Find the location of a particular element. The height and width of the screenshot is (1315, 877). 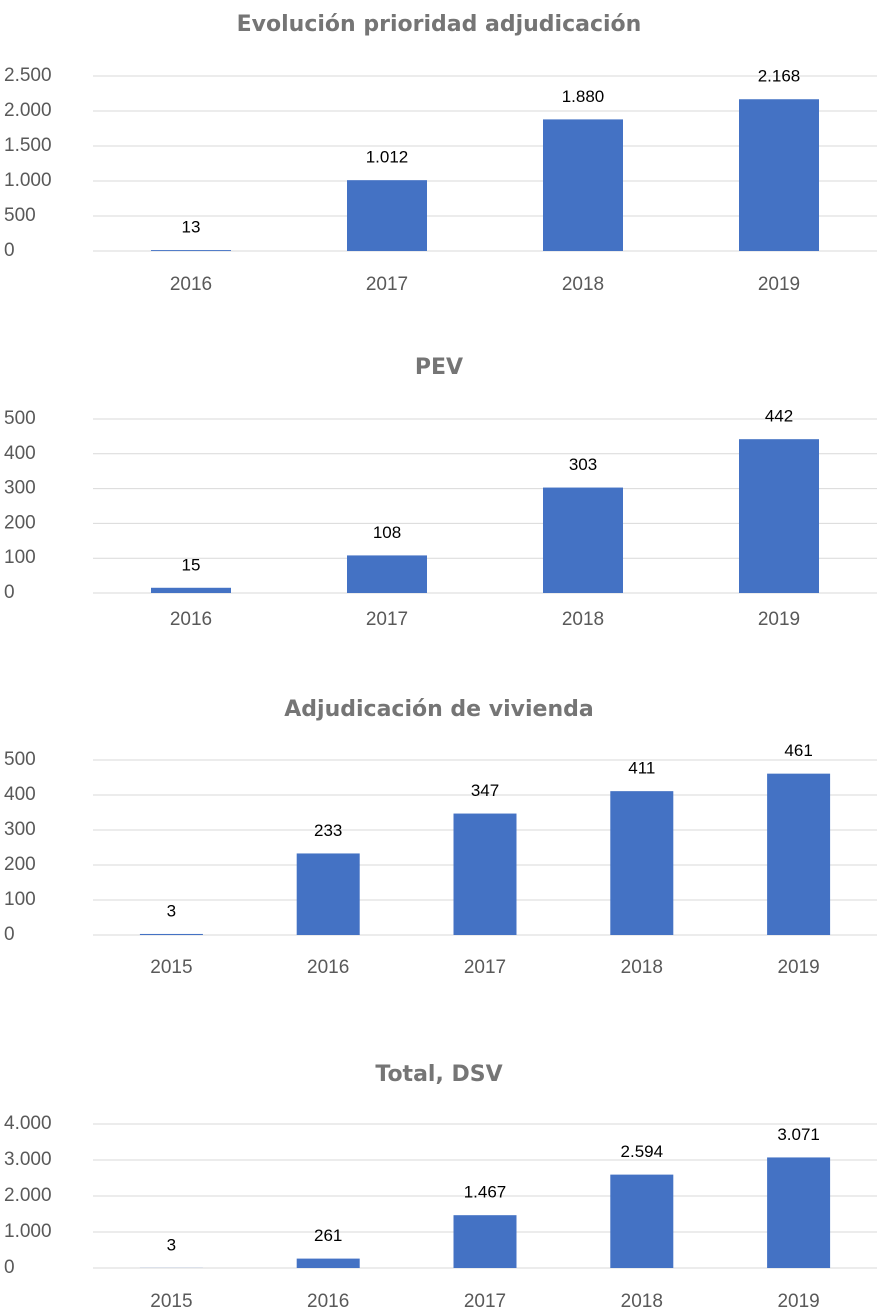

data-label: 461 is located at coordinates (798, 750).